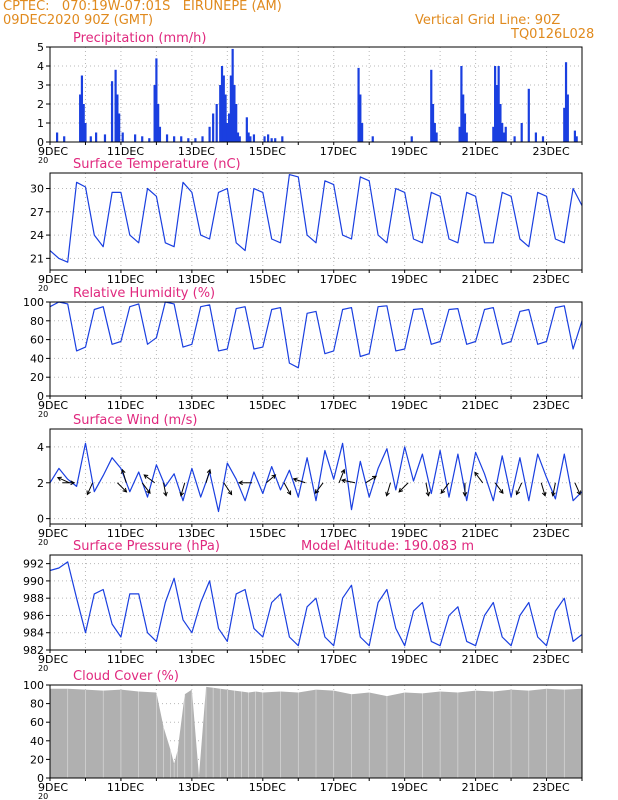 The height and width of the screenshot is (800, 618). I want to click on panel-title: Surface Temperature (nC), so click(157, 164).